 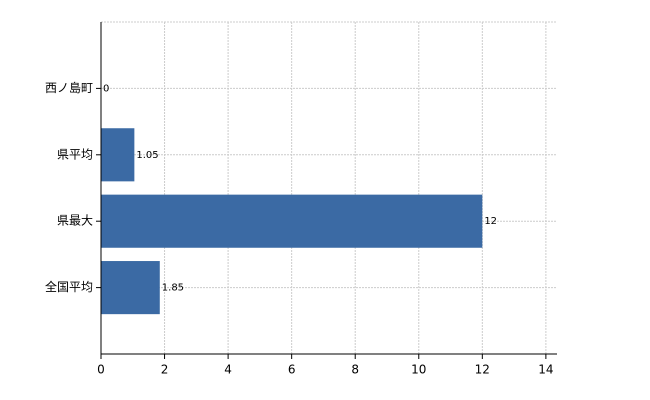 What do you see at coordinates (173, 288) in the screenshot?
I see `value-label: 1.85` at bounding box center [173, 288].